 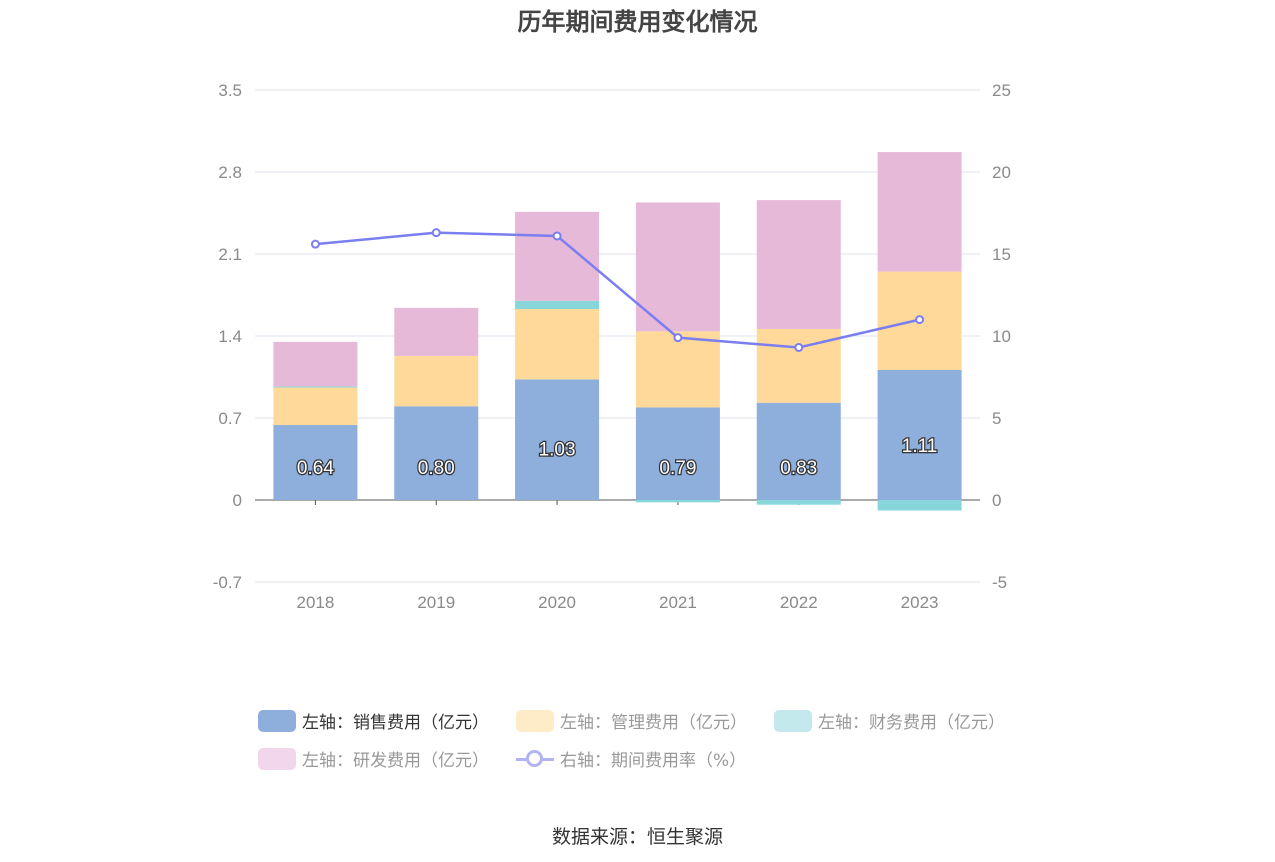 What do you see at coordinates (919, 212) in the screenshot?
I see `bar-3-2023` at bounding box center [919, 212].